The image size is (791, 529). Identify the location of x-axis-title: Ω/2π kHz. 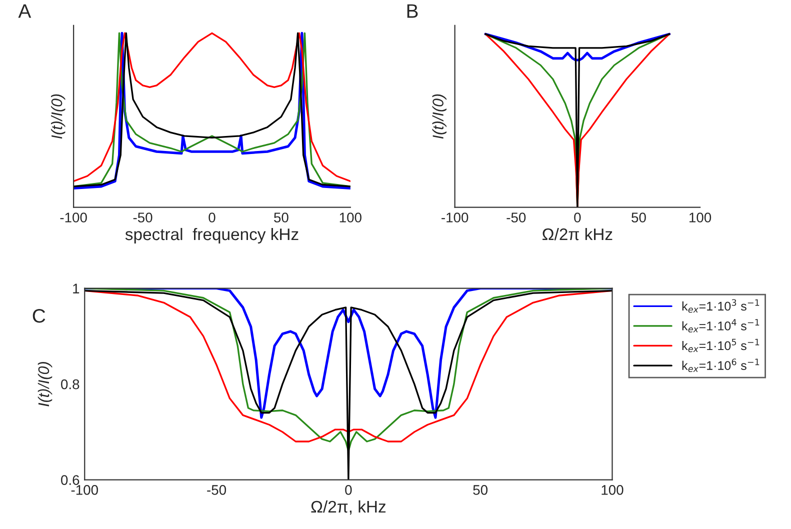
(577, 234).